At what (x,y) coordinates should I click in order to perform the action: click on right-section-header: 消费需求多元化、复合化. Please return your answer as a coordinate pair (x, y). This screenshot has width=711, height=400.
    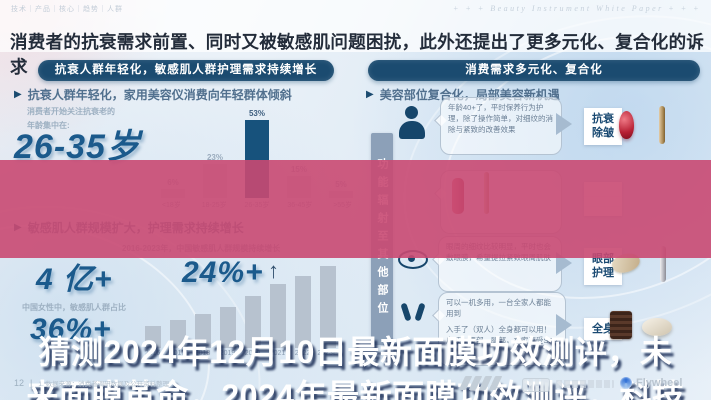
    Looking at the image, I should click on (534, 70).